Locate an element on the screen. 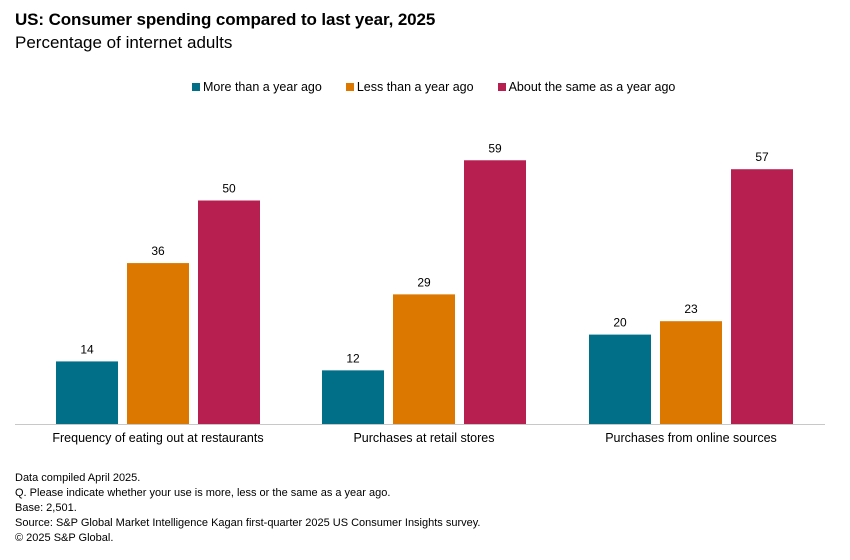 The height and width of the screenshot is (560, 850). data-label: 50 is located at coordinates (229, 189).